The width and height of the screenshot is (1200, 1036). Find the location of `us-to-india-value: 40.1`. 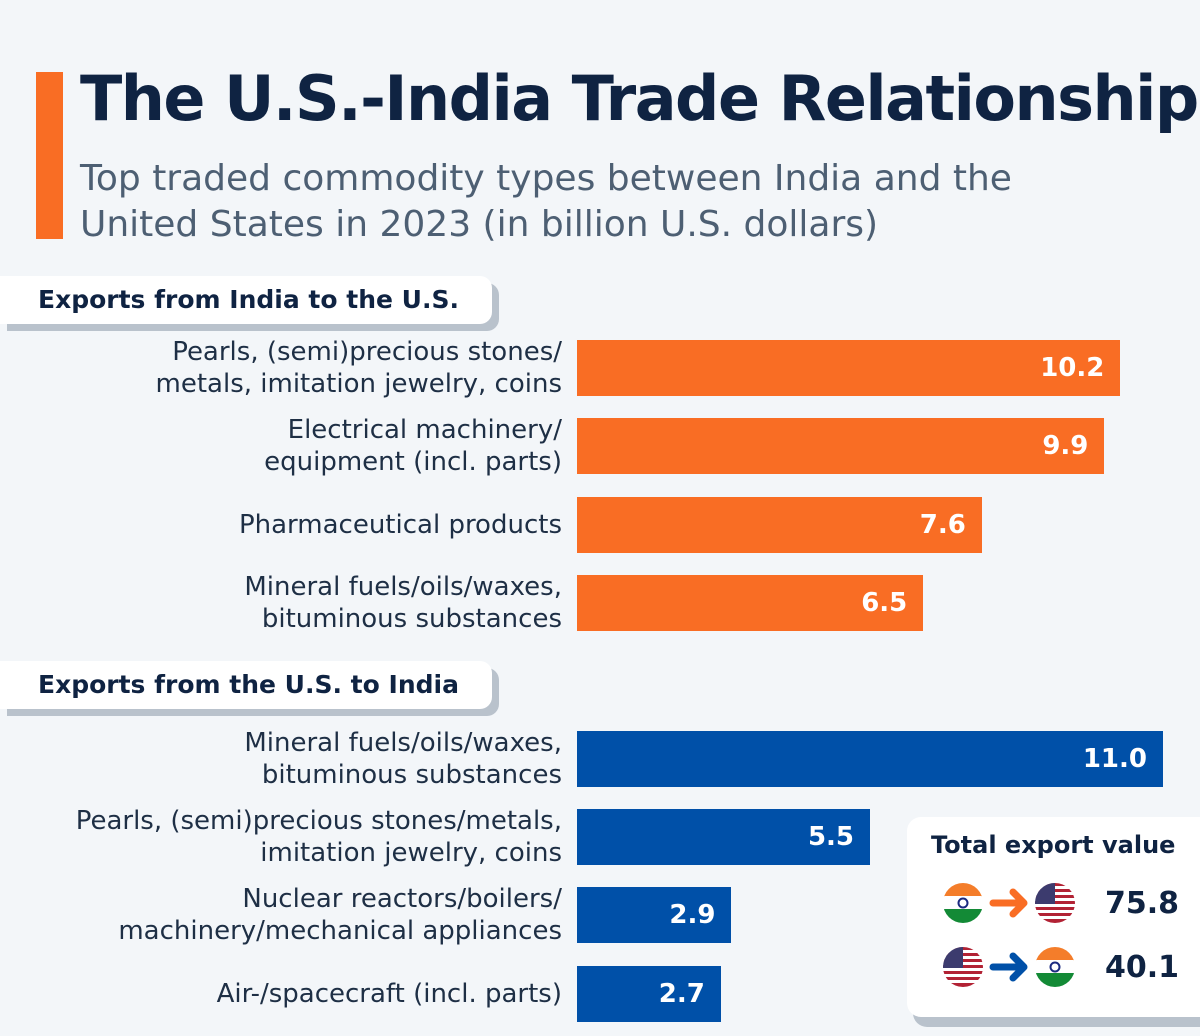

us-to-india-value: 40.1 is located at coordinates (1142, 967).